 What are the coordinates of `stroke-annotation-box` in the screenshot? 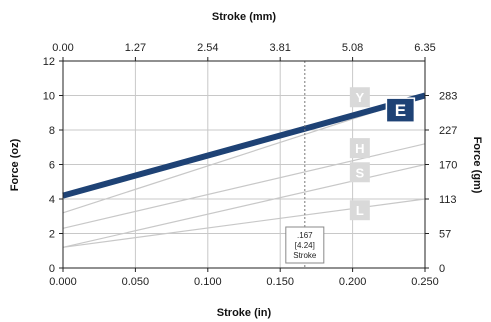 It's located at (305, 245).